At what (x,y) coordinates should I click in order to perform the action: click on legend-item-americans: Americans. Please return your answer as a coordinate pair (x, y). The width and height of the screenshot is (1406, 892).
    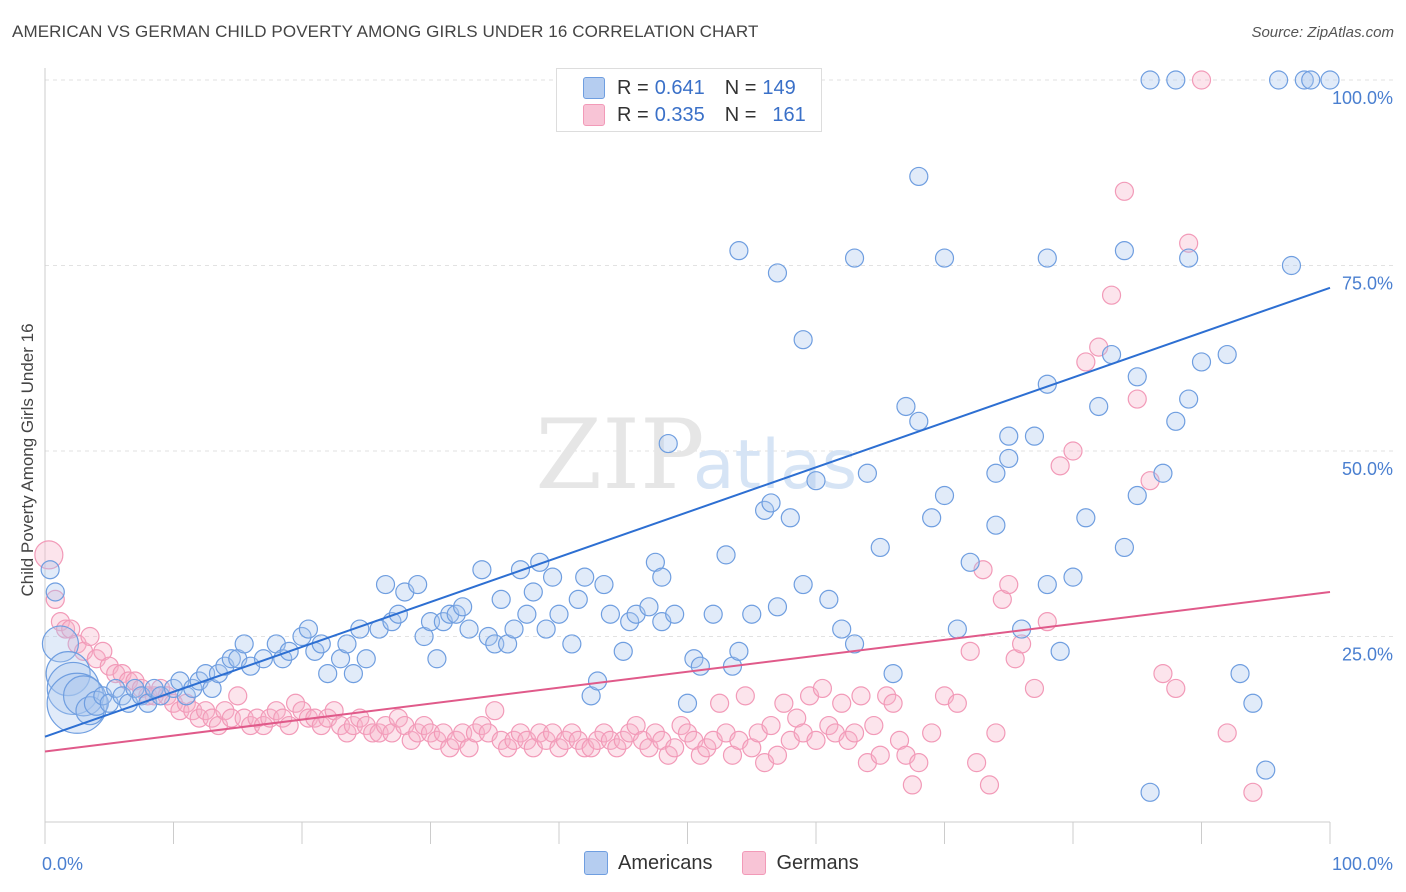
    Looking at the image, I should click on (648, 863).